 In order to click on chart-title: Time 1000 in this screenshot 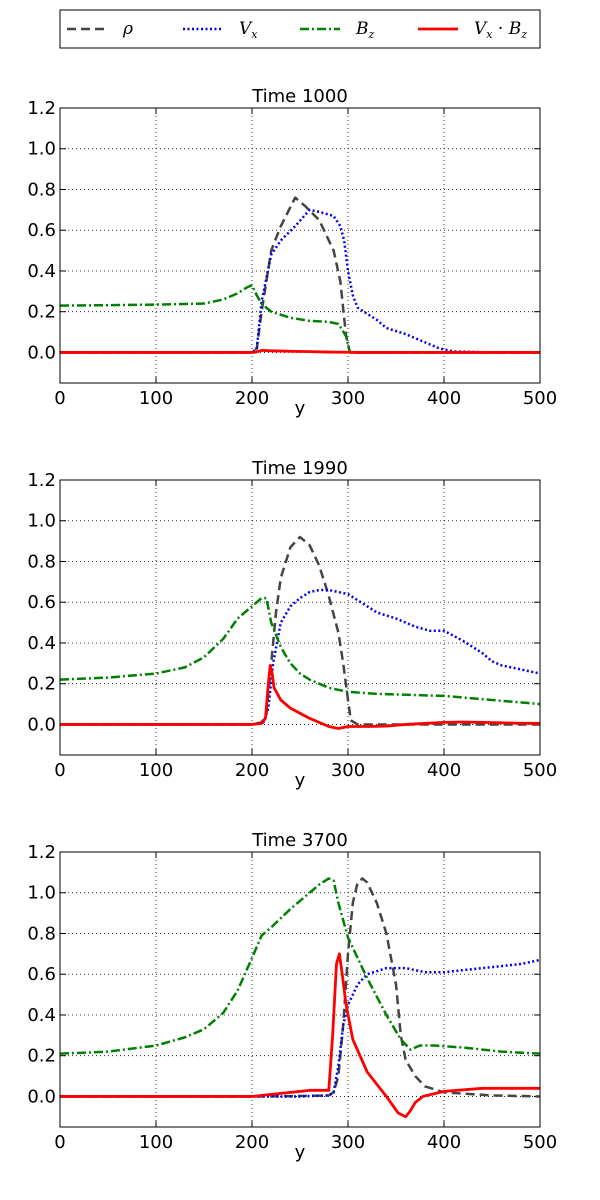, I will do `click(299, 96)`.